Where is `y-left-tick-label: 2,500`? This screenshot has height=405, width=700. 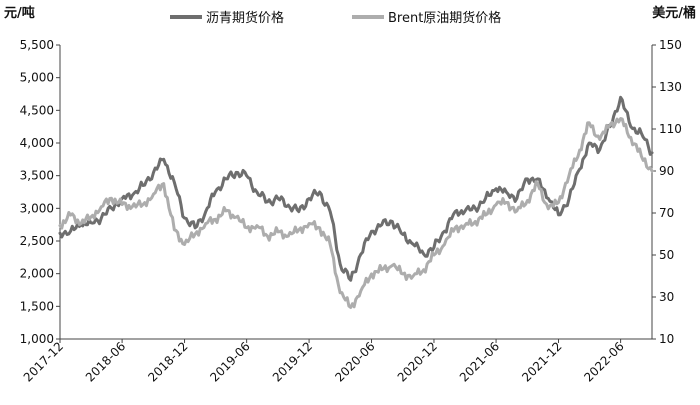 y-left-tick-label: 2,500 is located at coordinates (37, 241).